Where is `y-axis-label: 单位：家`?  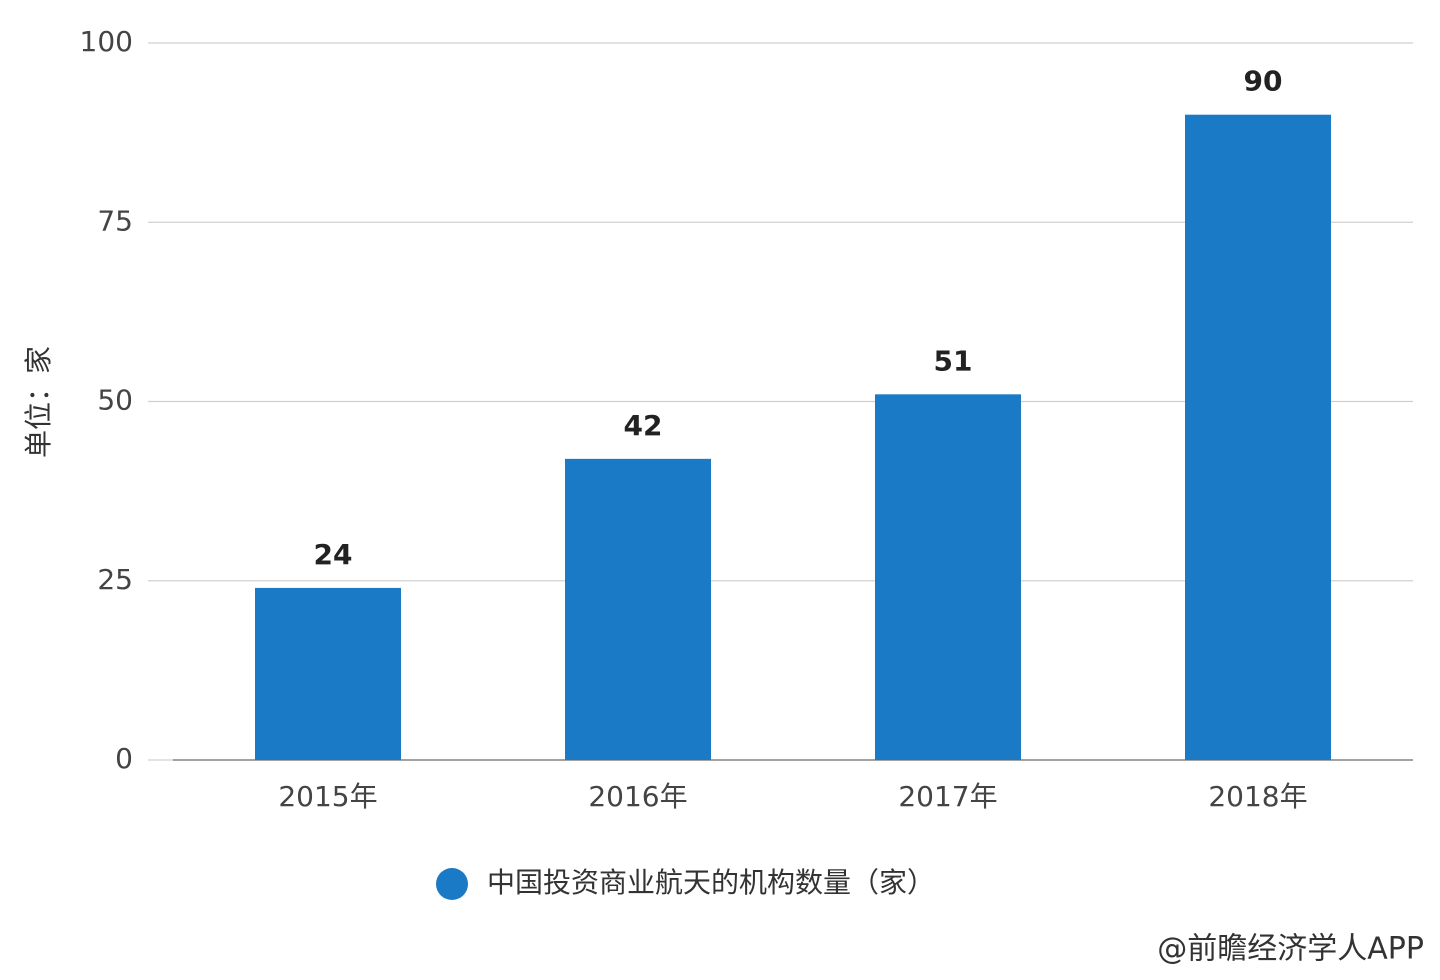
y-axis-label: 单位：家 is located at coordinates (38, 402).